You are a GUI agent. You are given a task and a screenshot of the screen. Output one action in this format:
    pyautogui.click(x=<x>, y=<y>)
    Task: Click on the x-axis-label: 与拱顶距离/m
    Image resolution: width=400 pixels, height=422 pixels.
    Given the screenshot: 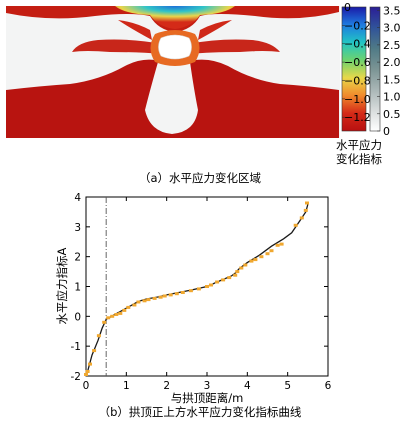 What is the action you would take?
    pyautogui.click(x=207, y=398)
    